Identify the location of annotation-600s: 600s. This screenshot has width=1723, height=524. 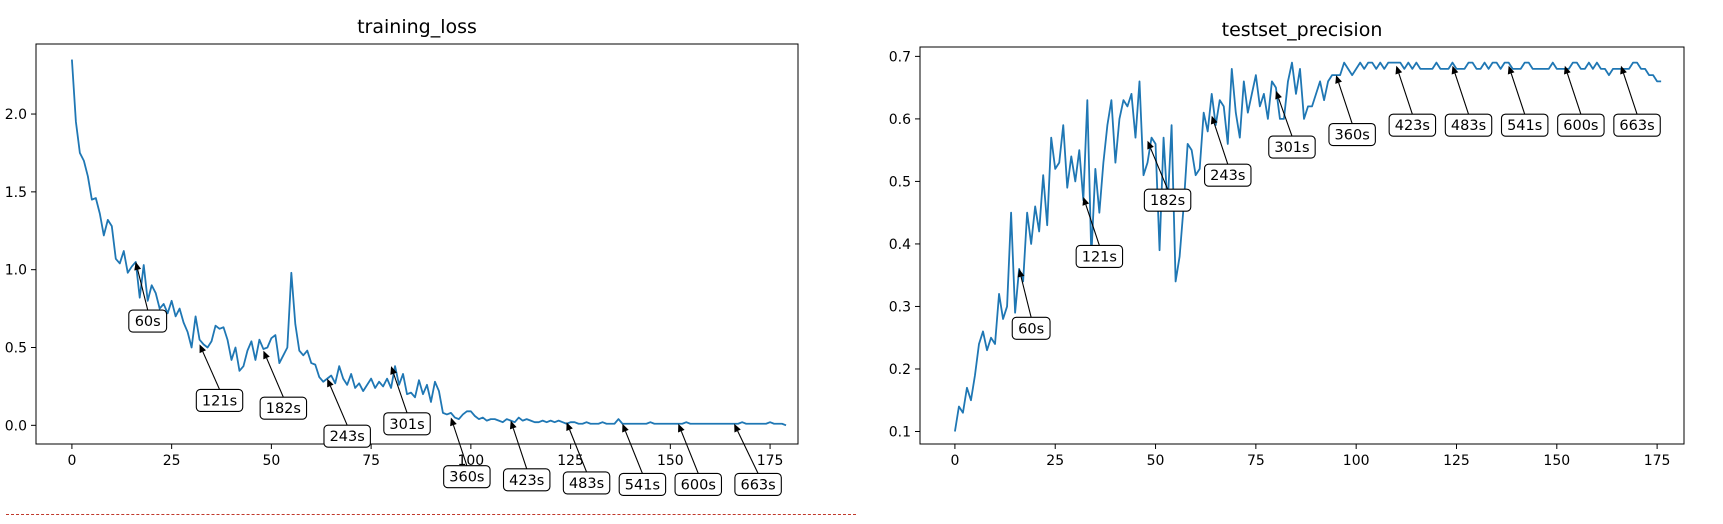
(1581, 101).